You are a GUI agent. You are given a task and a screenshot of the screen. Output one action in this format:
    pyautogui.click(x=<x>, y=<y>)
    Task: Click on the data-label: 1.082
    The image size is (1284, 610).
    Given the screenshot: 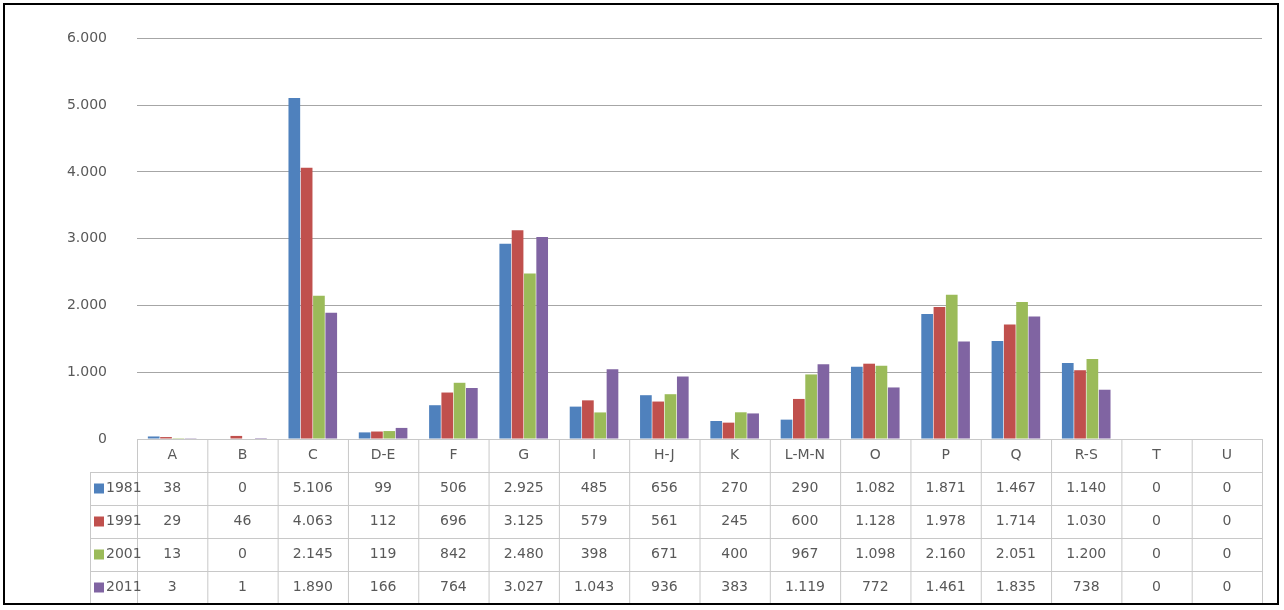 What is the action you would take?
    pyautogui.click(x=875, y=487)
    